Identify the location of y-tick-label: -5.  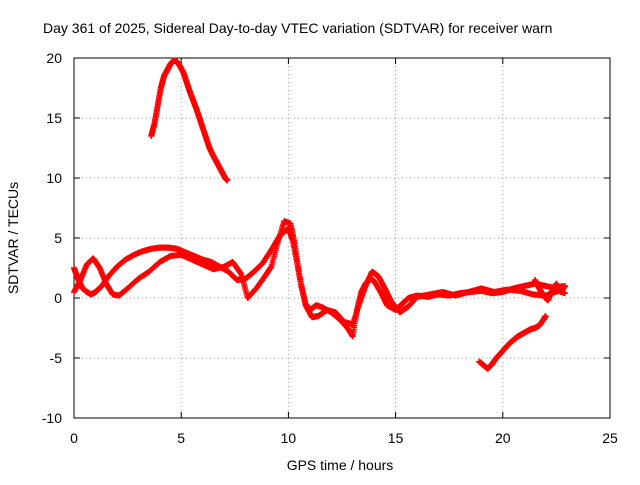
(56, 358).